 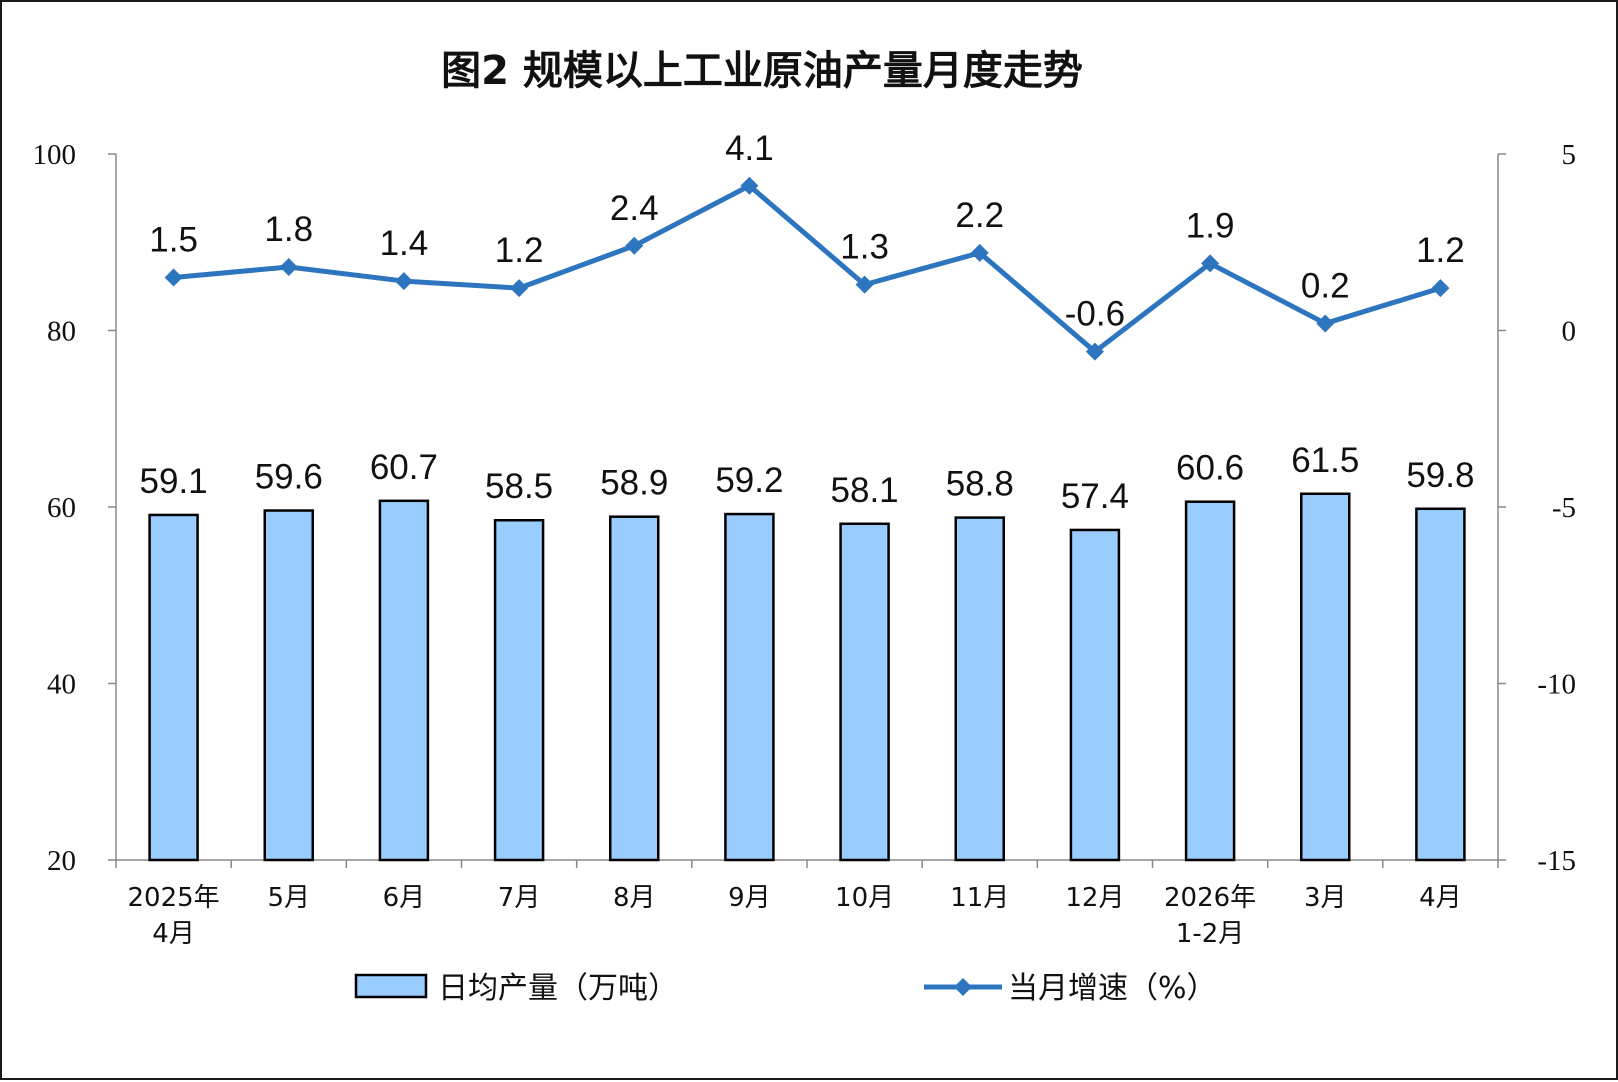 What do you see at coordinates (1556, 861) in the screenshot?
I see `right-tick-label: -15` at bounding box center [1556, 861].